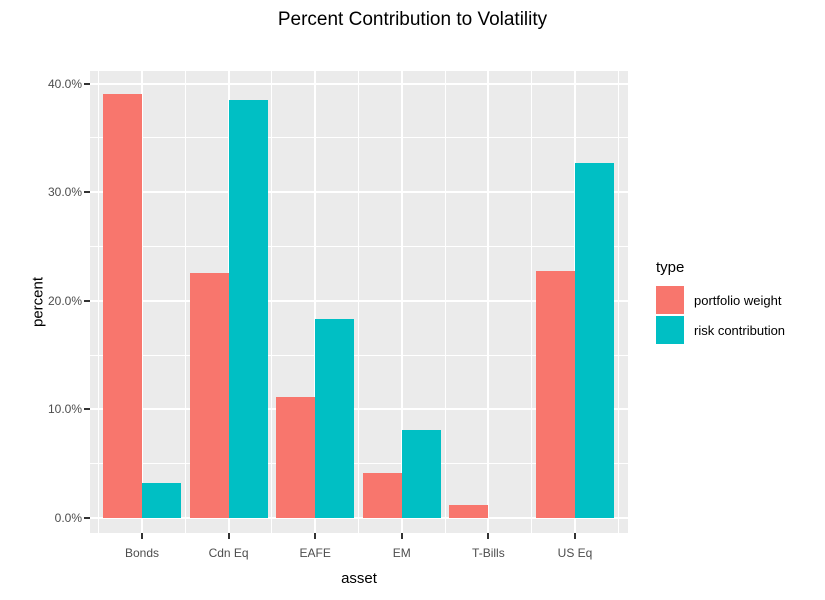 The width and height of the screenshot is (825, 600). I want to click on legend-swatch-risk-contribution, so click(670, 330).